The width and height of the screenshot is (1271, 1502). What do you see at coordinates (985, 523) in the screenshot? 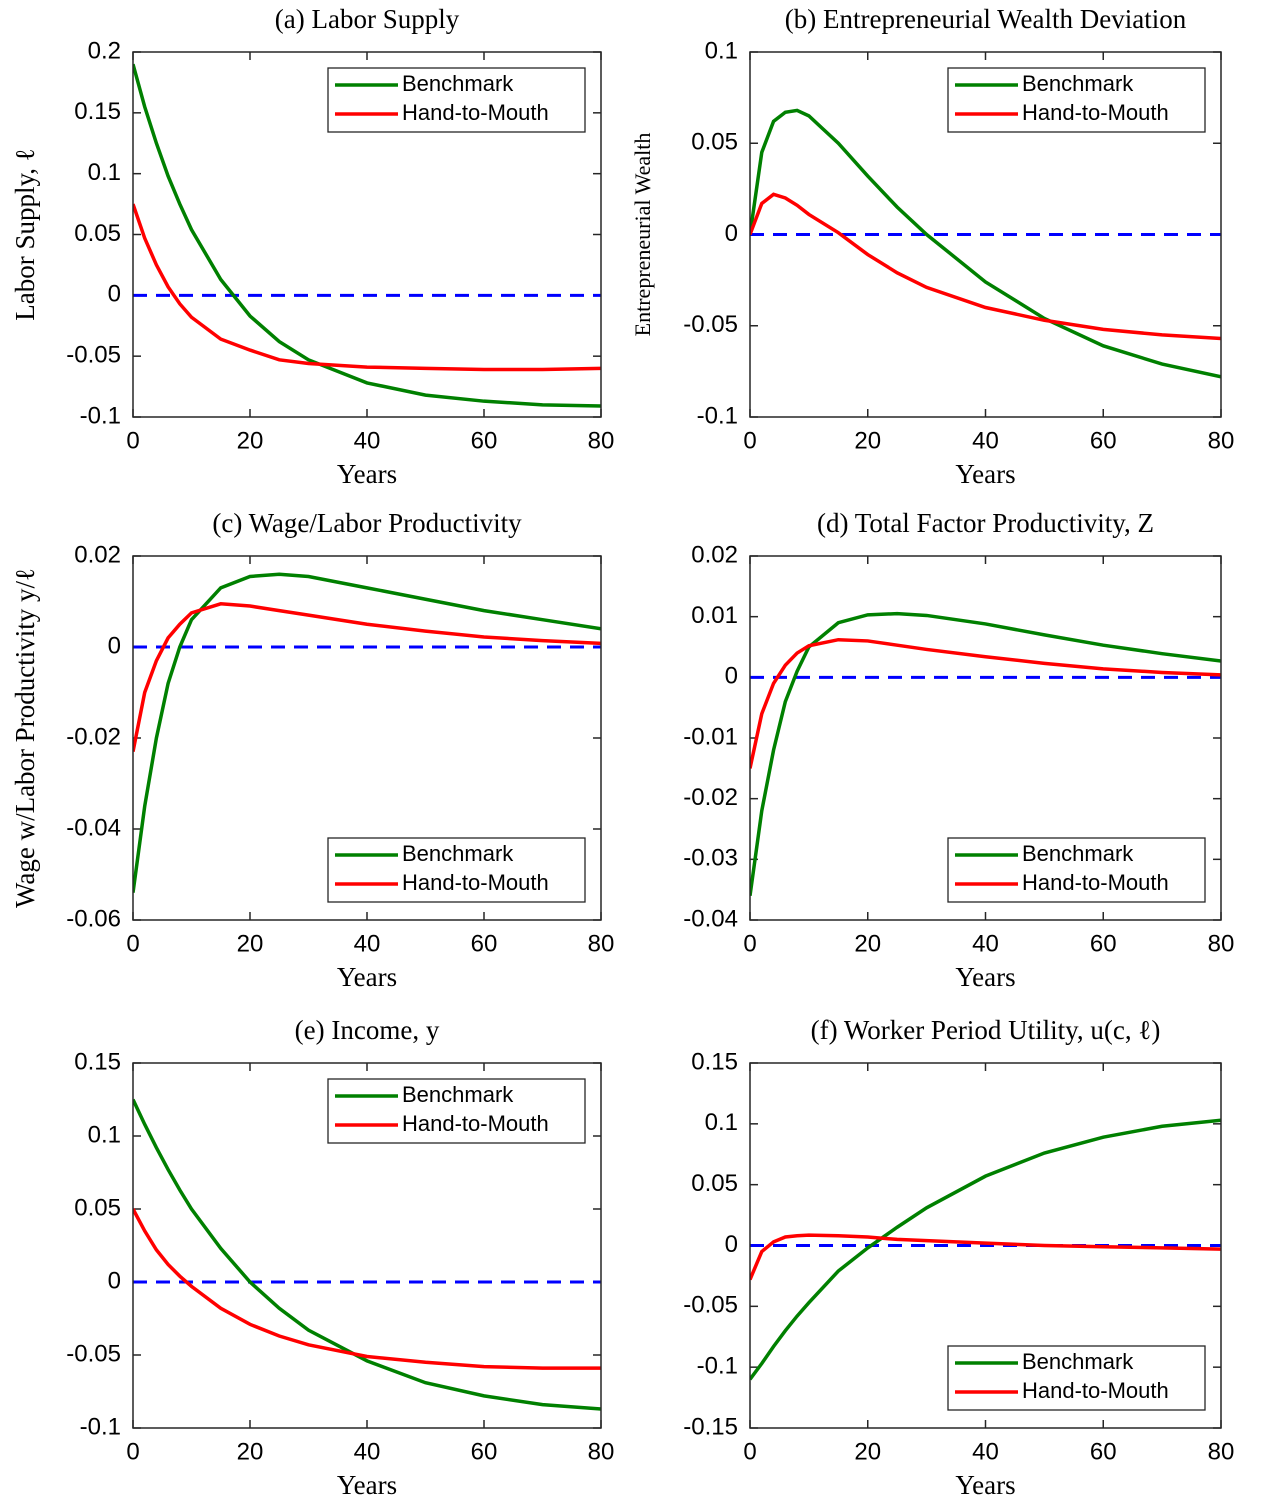
I see `chart-title: (d) Total Factor Productivity, Z` at bounding box center [985, 523].